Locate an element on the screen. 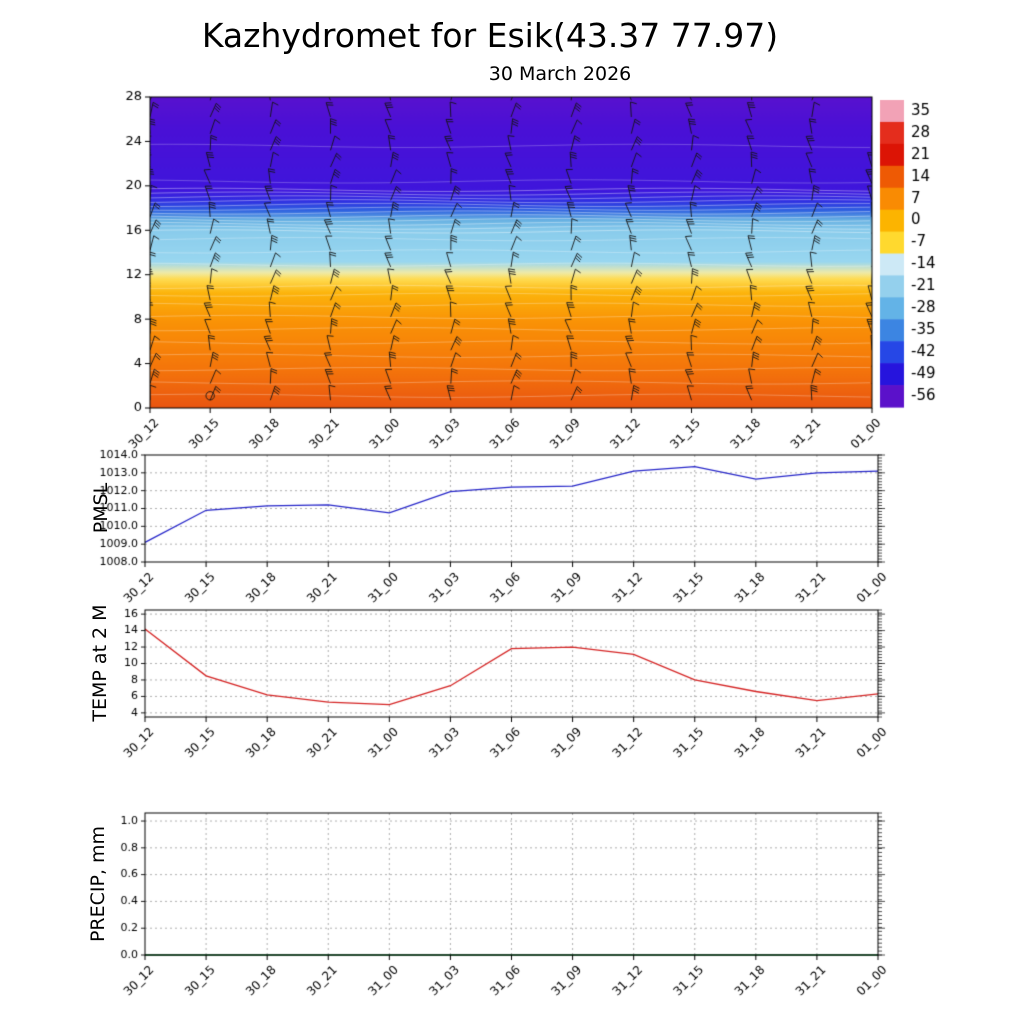 This screenshot has height=1024, width=1024. pmsl-axis-title: PMSL is located at coordinates (101, 508).